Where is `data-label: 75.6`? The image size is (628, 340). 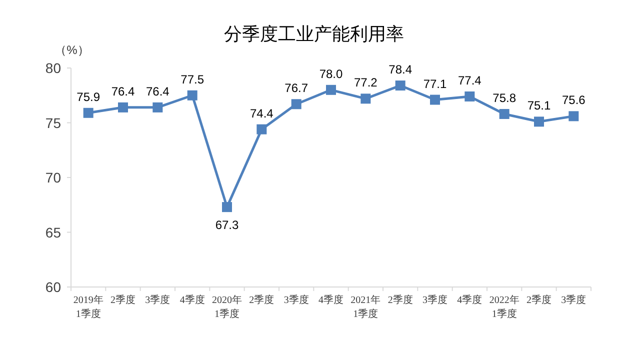
data-label: 75.6 is located at coordinates (574, 100).